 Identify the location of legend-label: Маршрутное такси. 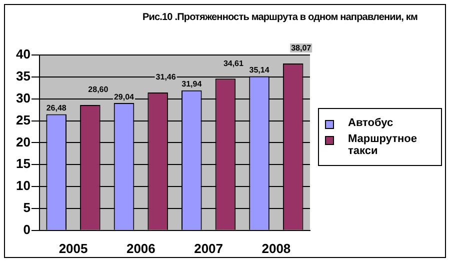
(383, 145).